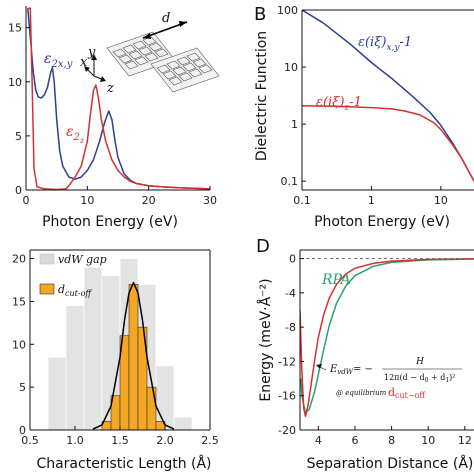 The height and width of the screenshot is (474, 474). What do you see at coordinates (75, 440) in the screenshot?
I see `x-tick-label: 1.0` at bounding box center [75, 440].